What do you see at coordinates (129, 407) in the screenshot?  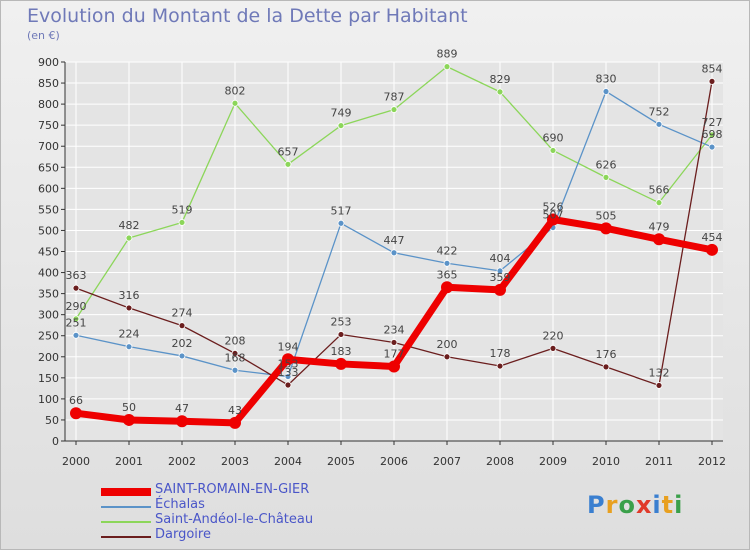 I see `data-label-saint_romain: 50` at bounding box center [129, 407].